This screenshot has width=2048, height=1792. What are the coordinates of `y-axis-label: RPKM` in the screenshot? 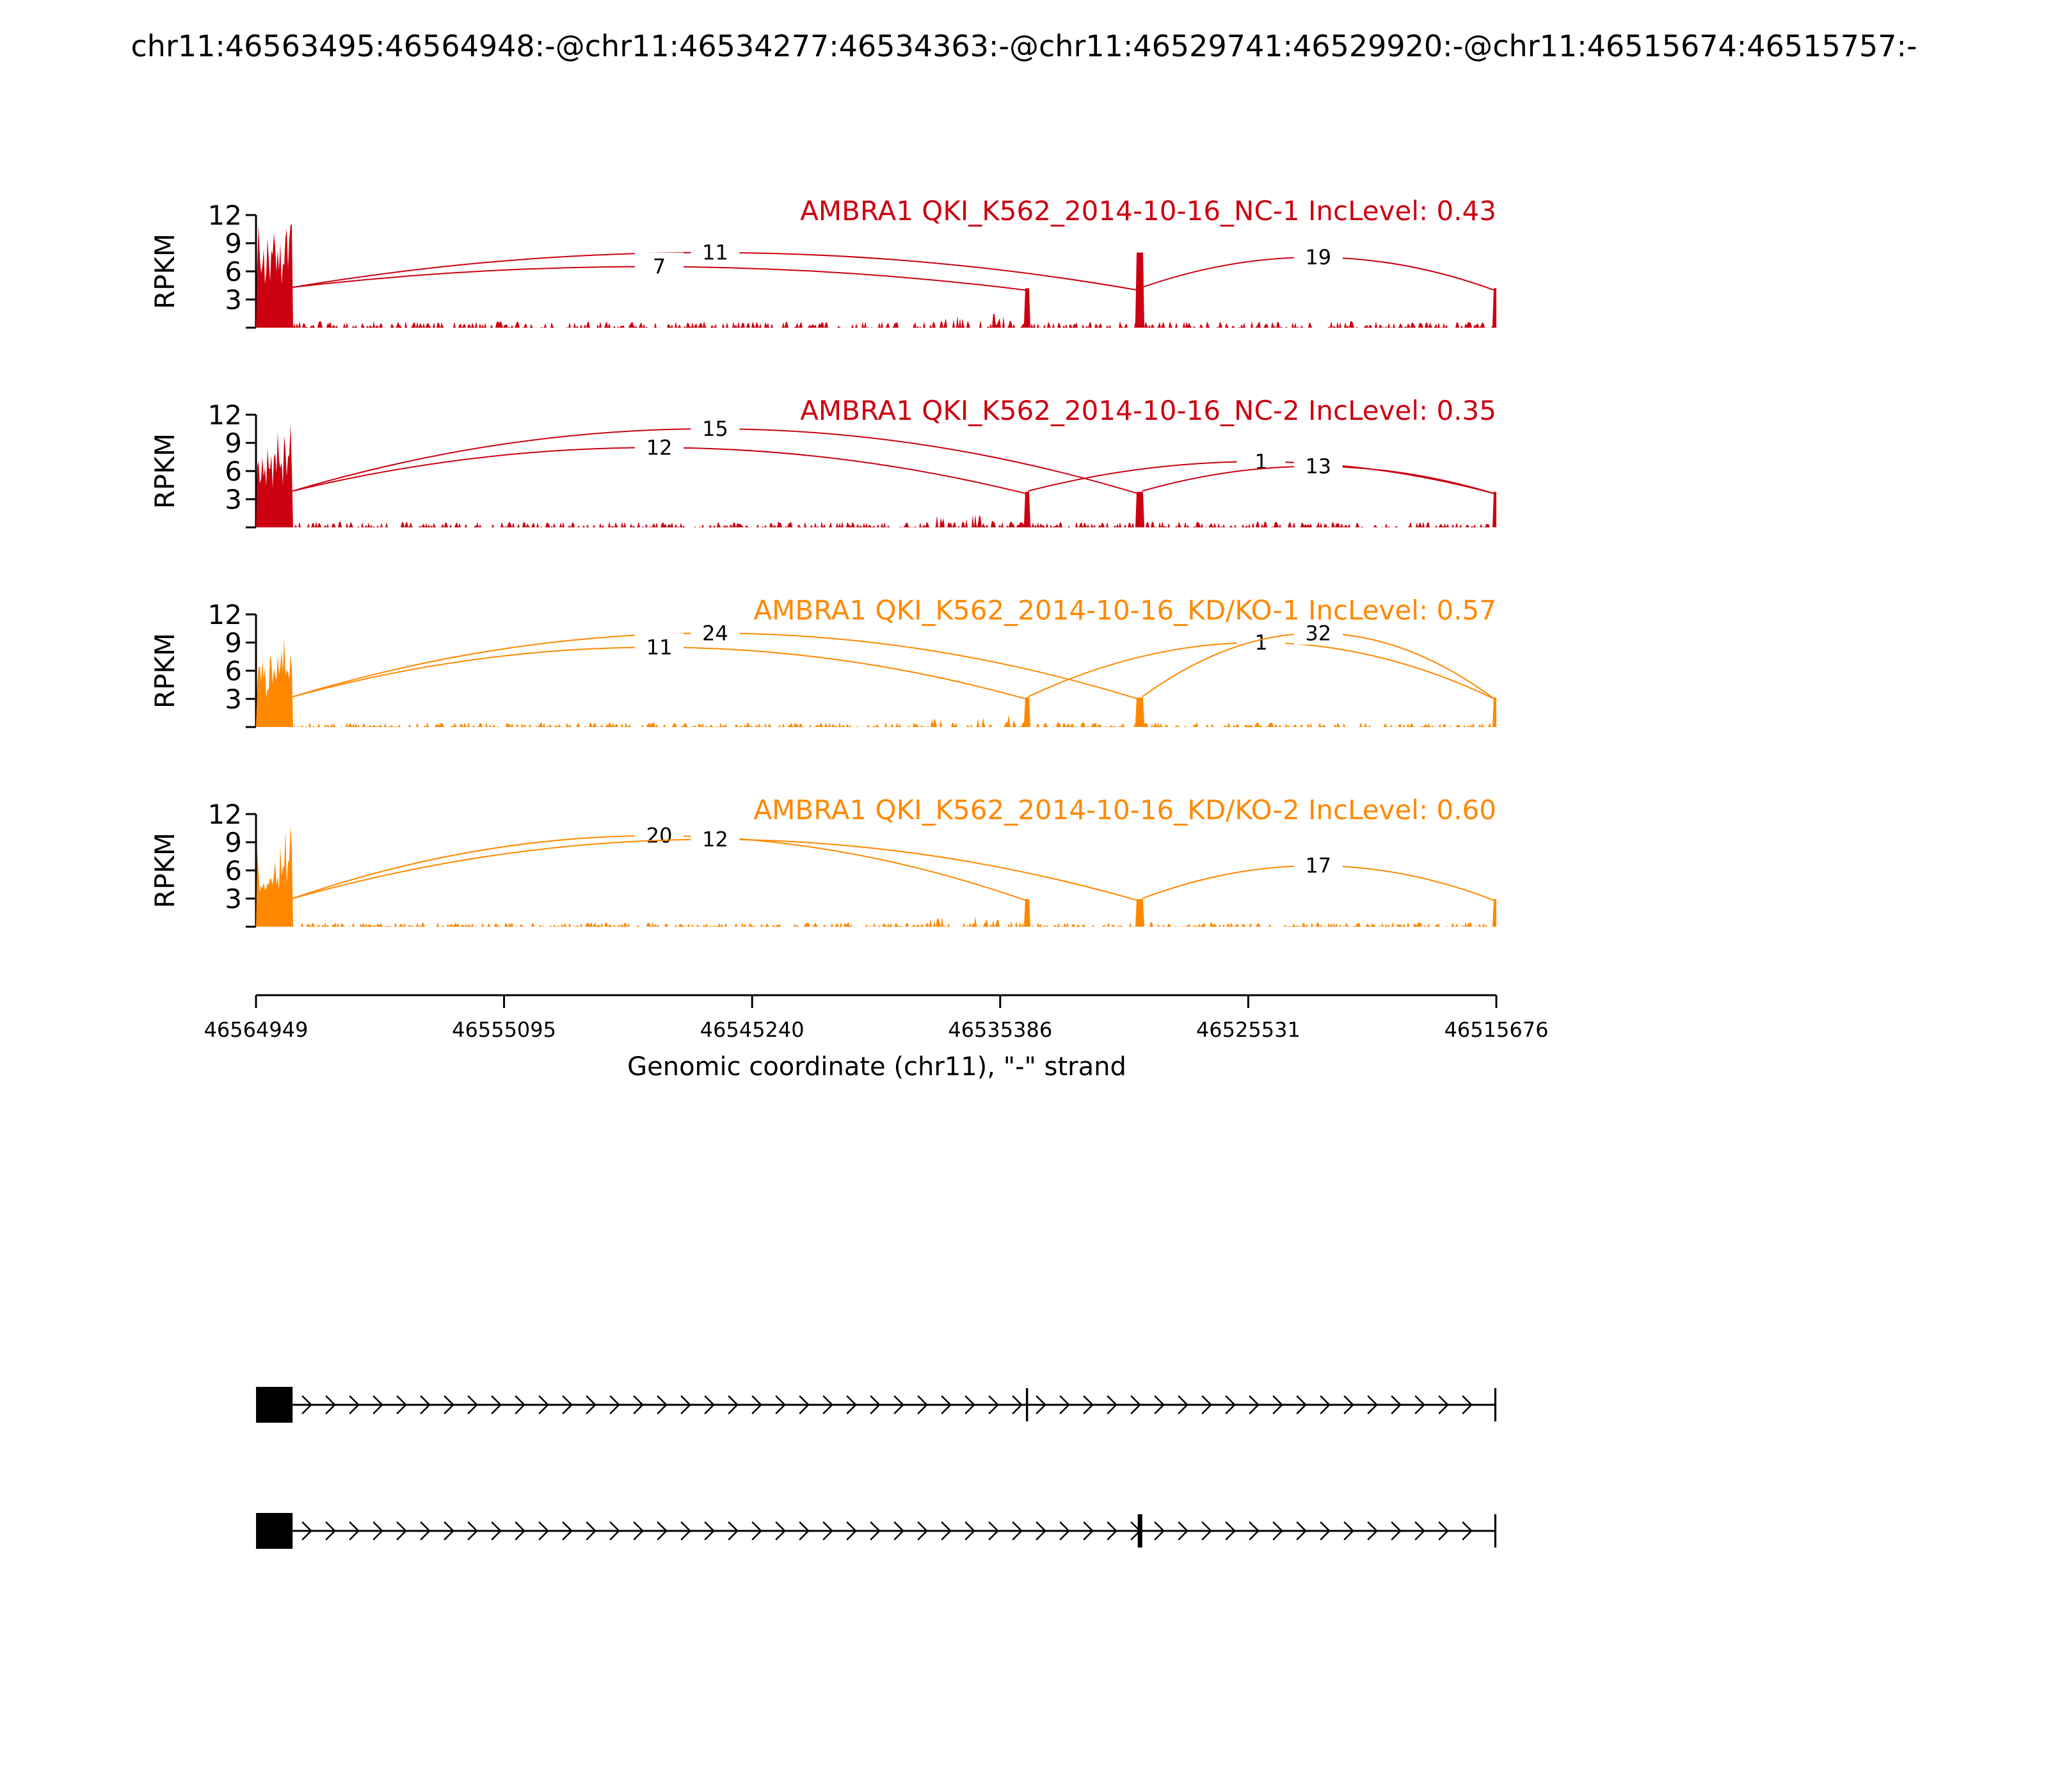 It's located at (164, 670).